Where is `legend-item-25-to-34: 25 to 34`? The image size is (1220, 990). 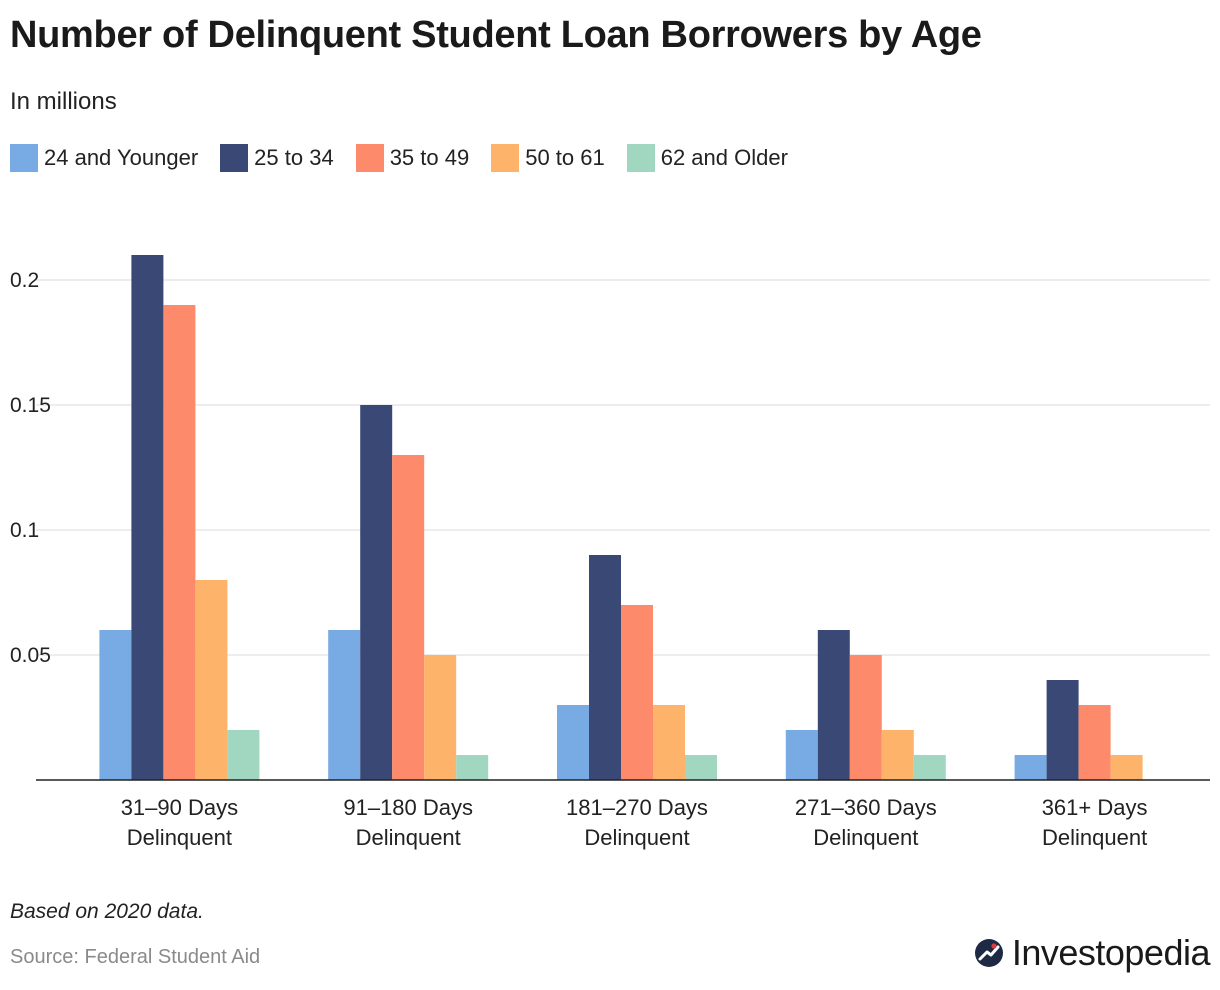 legend-item-25-to-34: 25 to 34 is located at coordinates (277, 158).